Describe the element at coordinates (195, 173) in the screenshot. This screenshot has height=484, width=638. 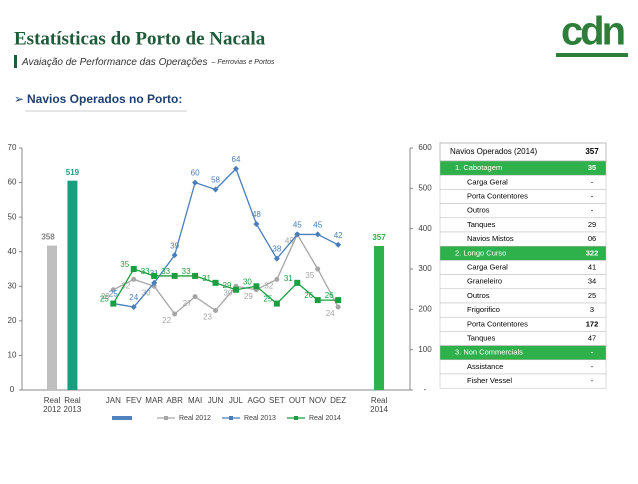
I see `data-label: 60` at that location.